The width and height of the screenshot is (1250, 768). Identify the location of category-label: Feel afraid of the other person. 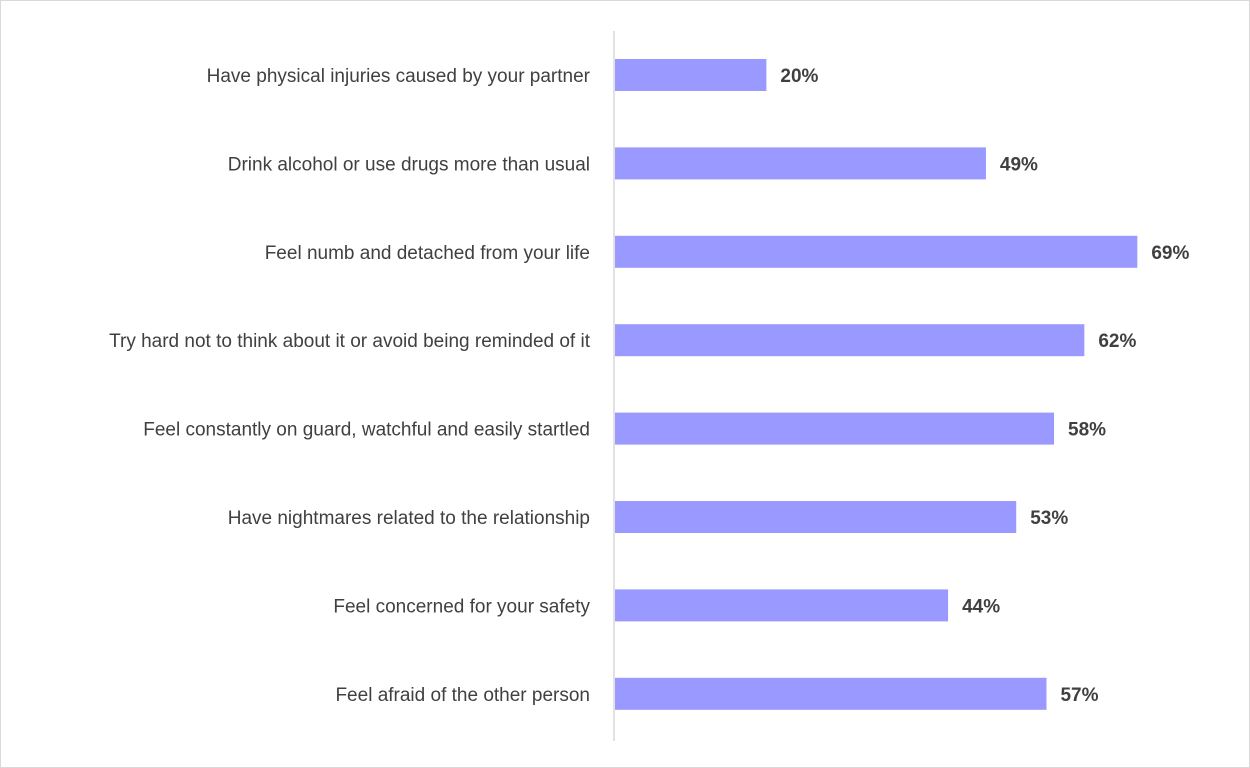
(462, 695).